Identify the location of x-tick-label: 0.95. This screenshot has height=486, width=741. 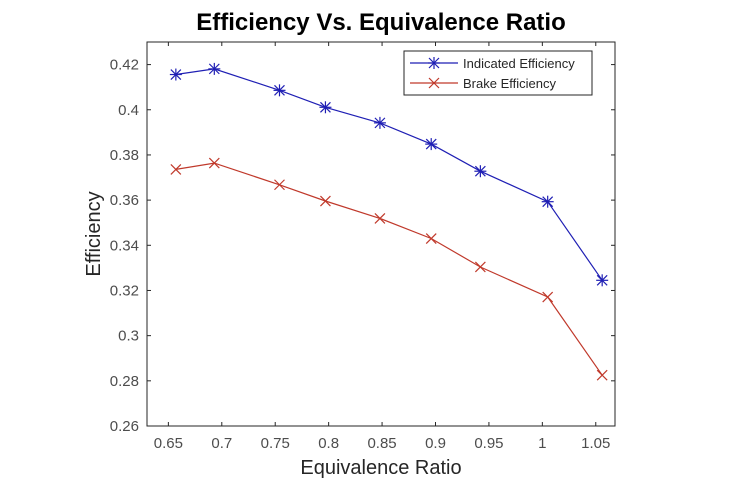
(488, 443).